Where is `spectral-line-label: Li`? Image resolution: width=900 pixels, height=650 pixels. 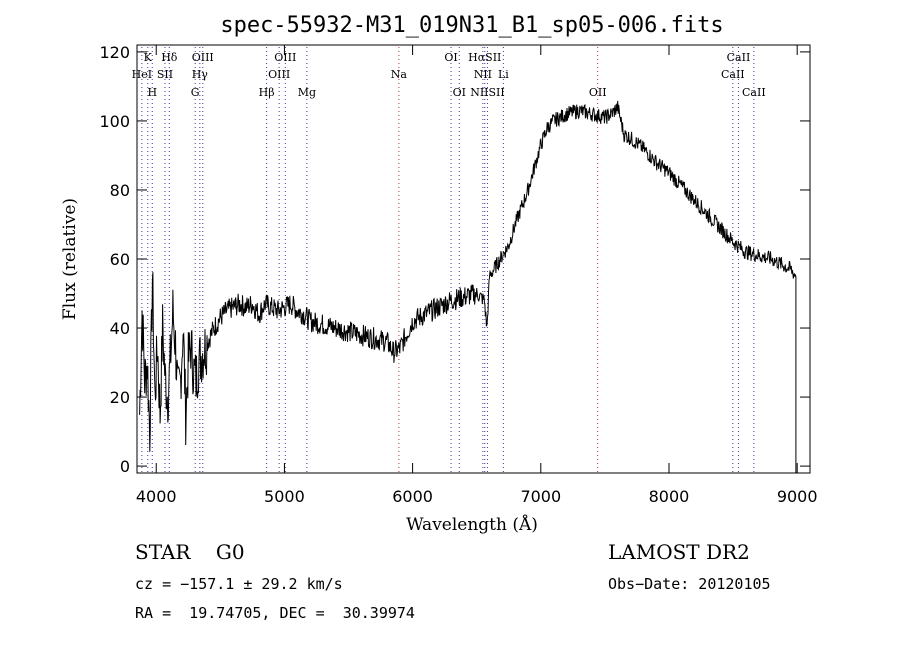
spectral-line-label: Li is located at coordinates (503, 74).